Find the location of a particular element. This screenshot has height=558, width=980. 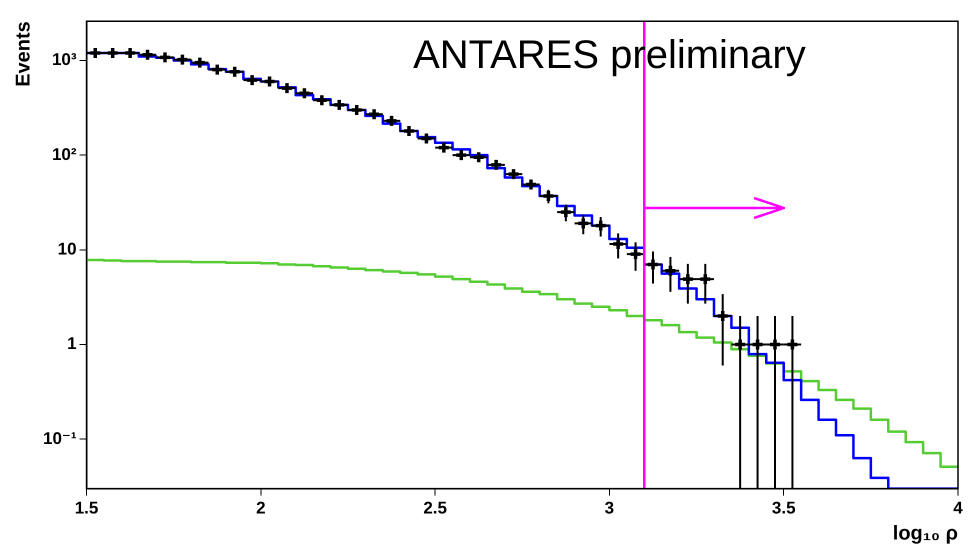

x-tick-label: 3 is located at coordinates (609, 508).